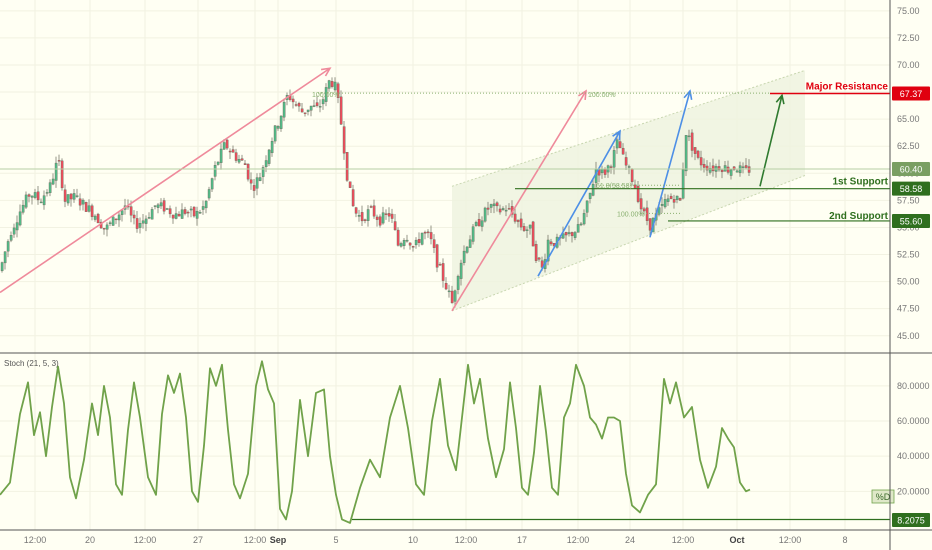 This screenshot has width=932, height=550. What do you see at coordinates (911, 221) in the screenshot?
I see `price-badge-label: 55.60` at bounding box center [911, 221].